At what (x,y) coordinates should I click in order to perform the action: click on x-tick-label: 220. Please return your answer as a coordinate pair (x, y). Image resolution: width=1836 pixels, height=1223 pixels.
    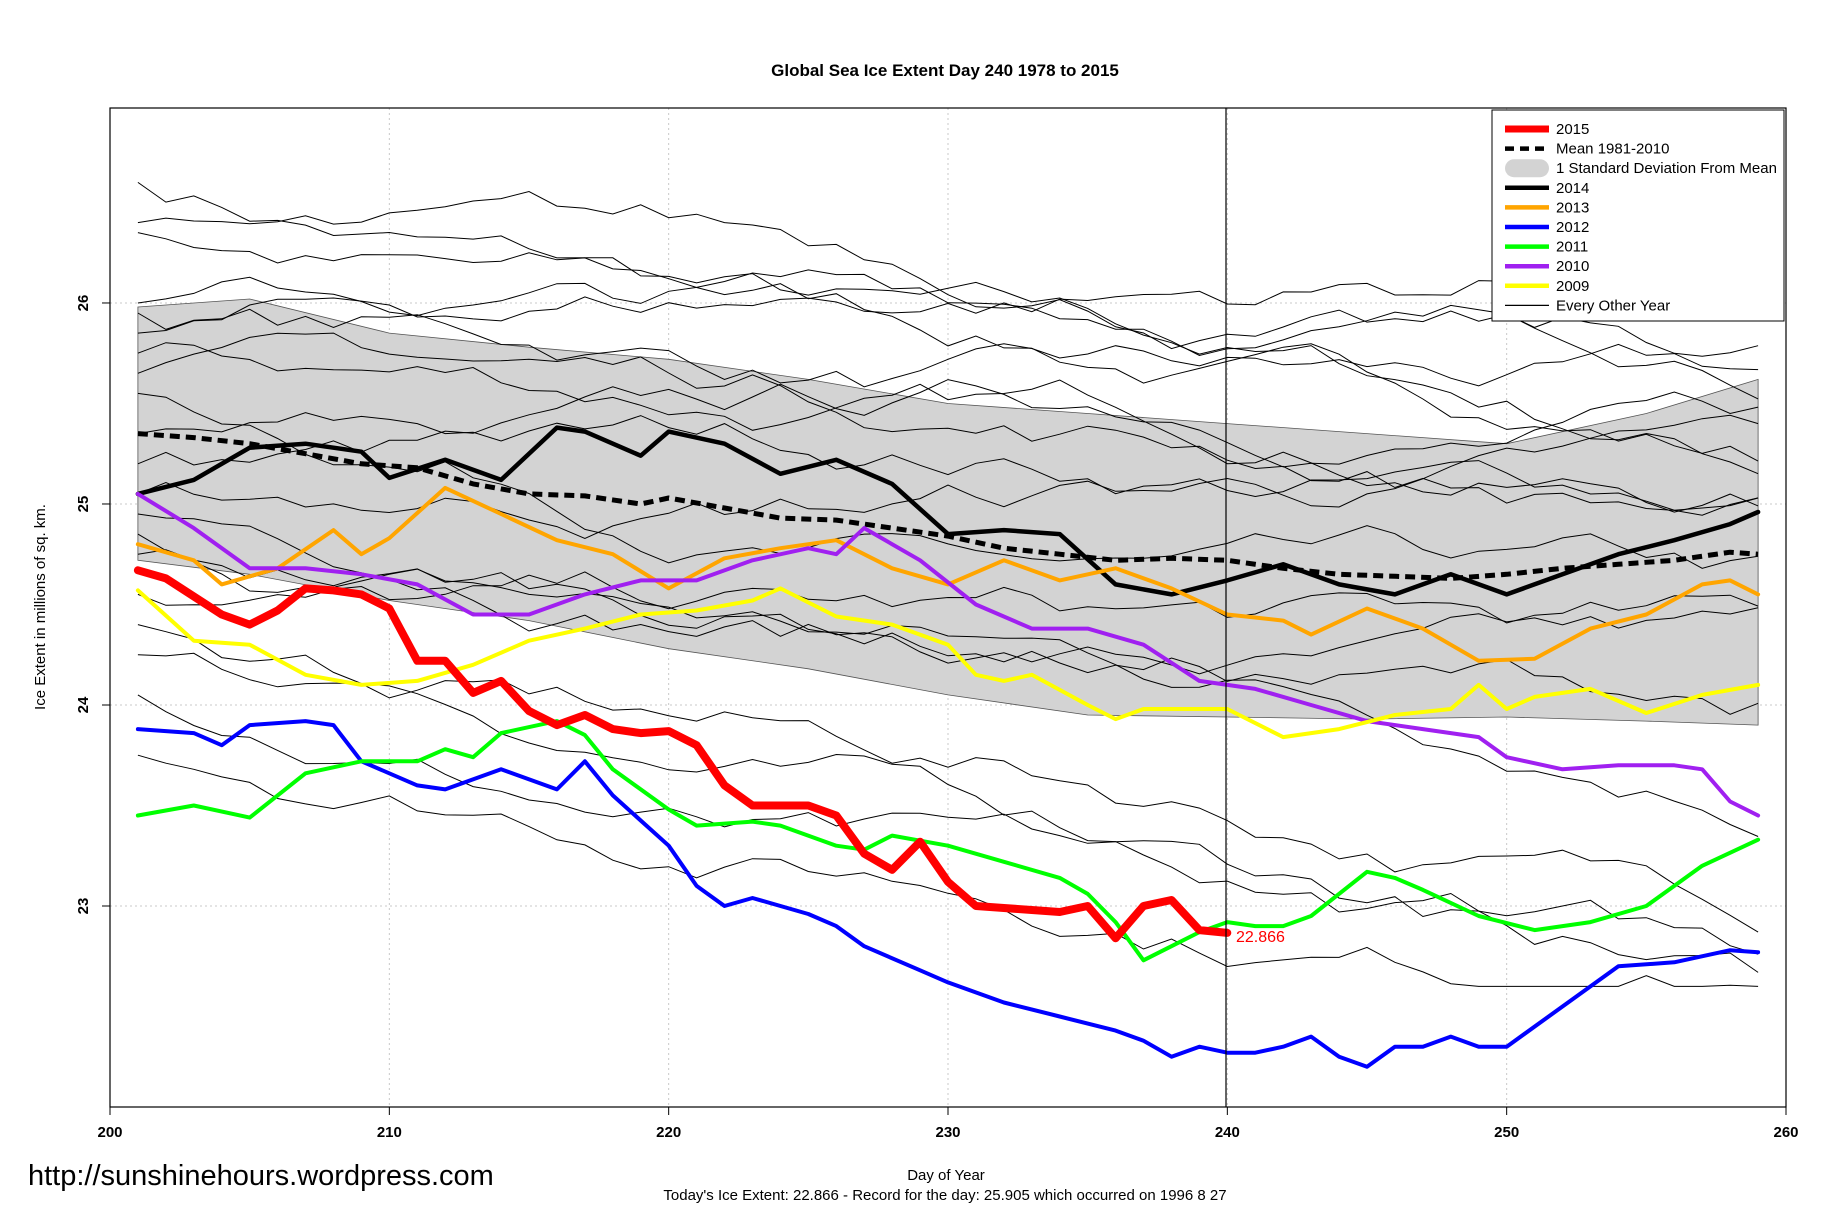
    Looking at the image, I should click on (668, 1132).